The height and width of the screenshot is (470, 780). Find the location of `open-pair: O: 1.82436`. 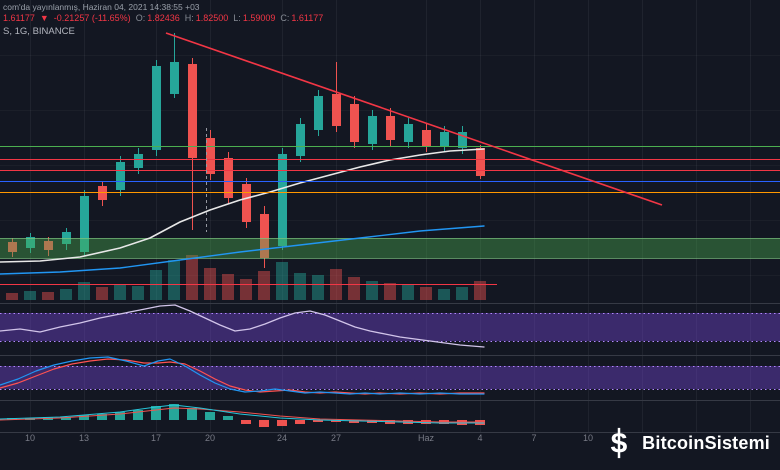

open-pair: O: 1.82436 is located at coordinates (158, 18).